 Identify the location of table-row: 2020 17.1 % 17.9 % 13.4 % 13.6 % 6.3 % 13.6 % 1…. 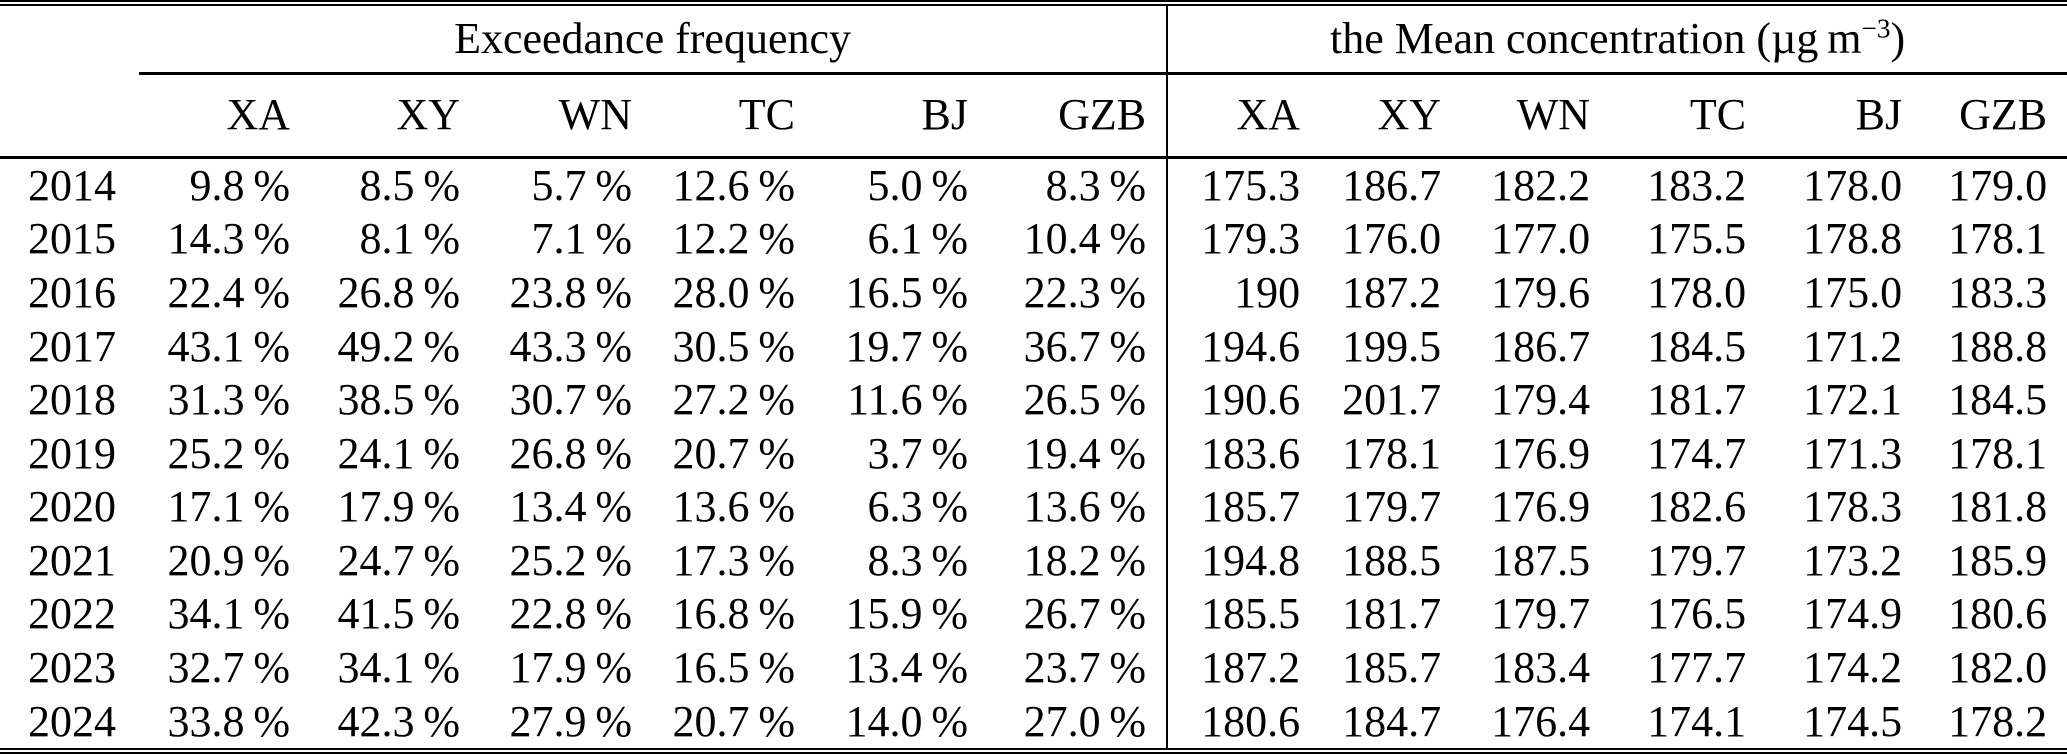
(1033, 506).